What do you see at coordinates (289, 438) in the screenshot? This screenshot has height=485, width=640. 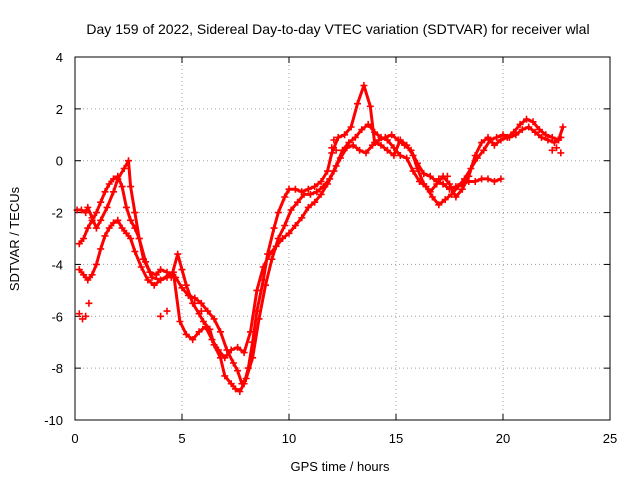 I see `x-tick-label: 10` at bounding box center [289, 438].